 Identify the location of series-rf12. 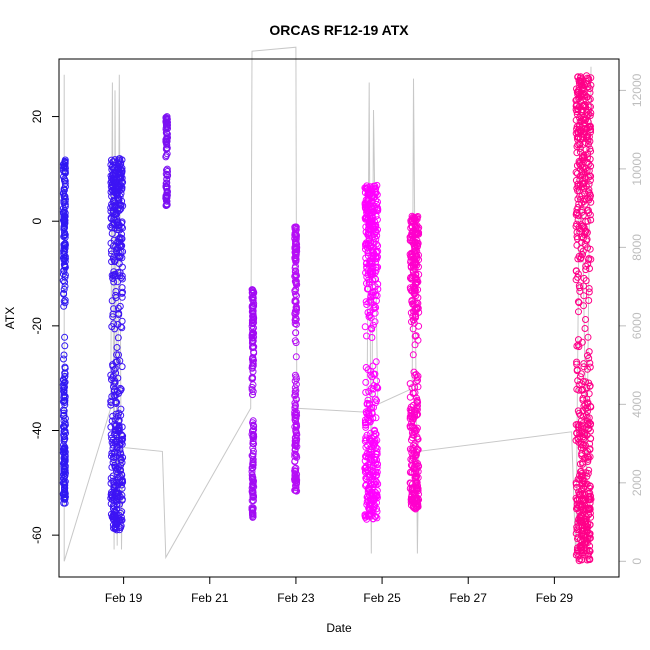
(64, 331).